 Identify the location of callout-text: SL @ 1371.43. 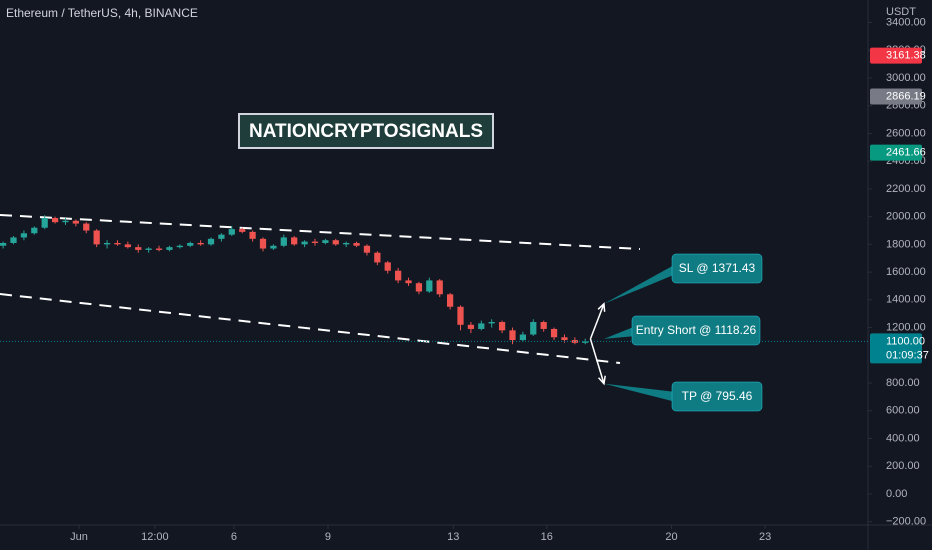
(717, 268).